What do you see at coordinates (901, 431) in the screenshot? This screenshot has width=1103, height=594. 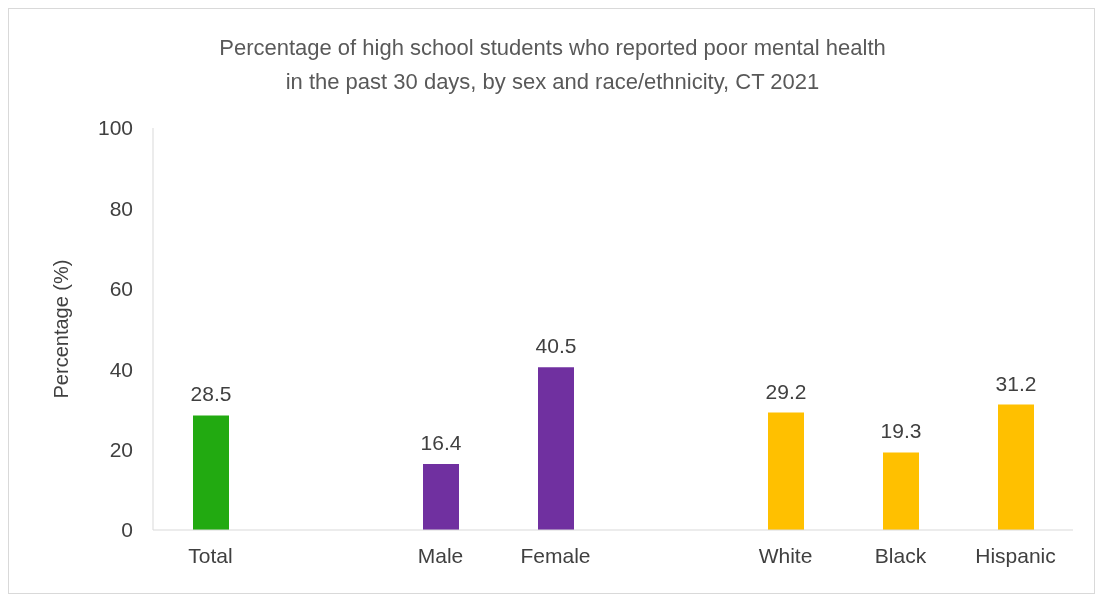 I see `data-label: 19.3` at bounding box center [901, 431].